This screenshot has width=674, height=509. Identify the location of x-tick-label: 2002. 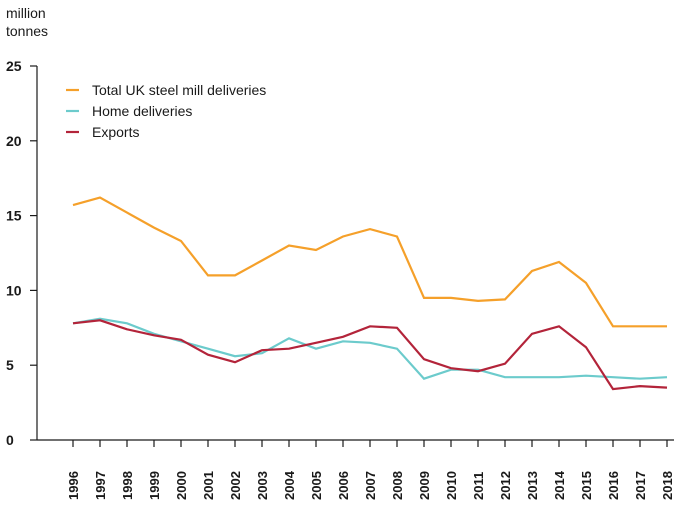
(235, 485).